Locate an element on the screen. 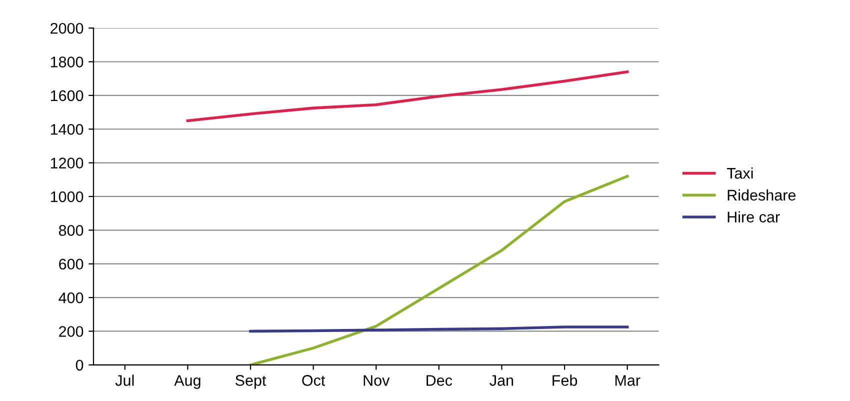  y-tick-label: 1800 is located at coordinates (67, 62).